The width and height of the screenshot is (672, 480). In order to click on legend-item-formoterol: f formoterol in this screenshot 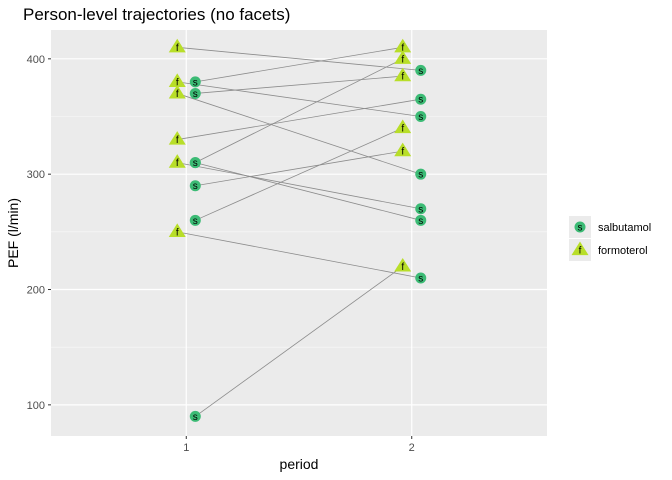, I will do `click(608, 250)`.